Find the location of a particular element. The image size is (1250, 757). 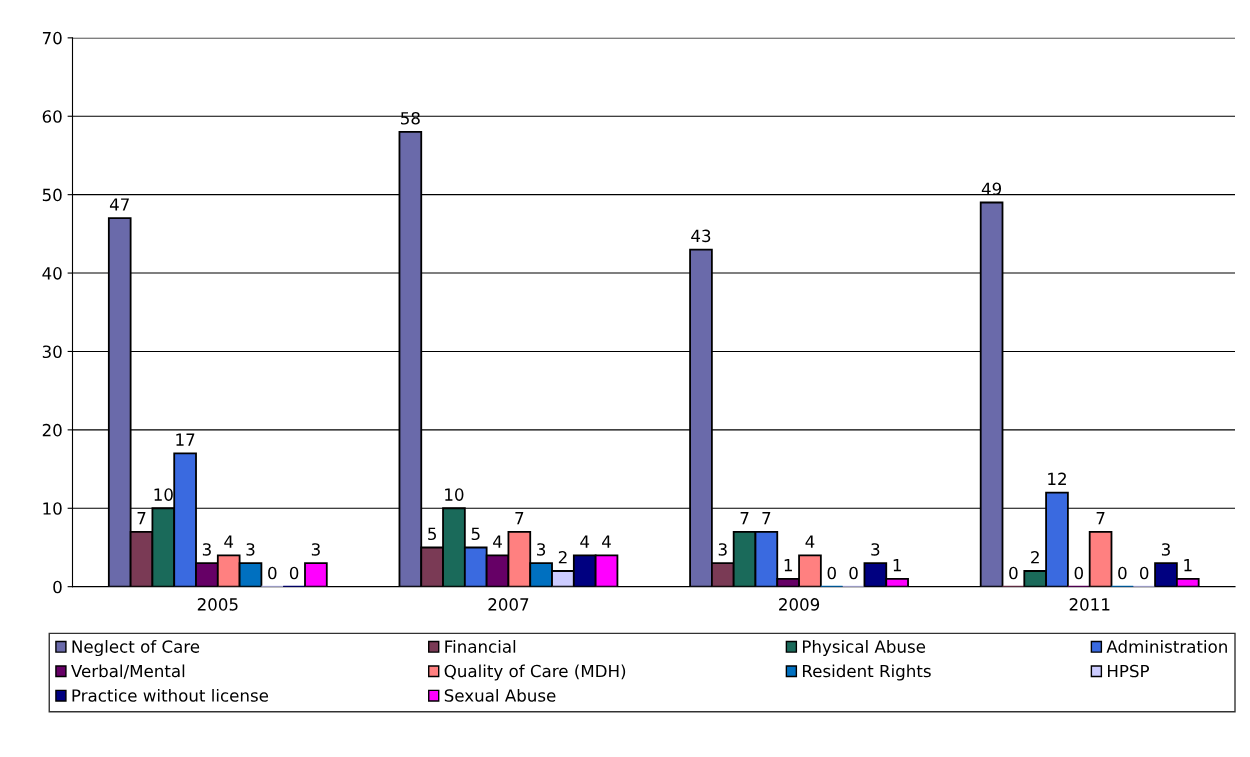

y-tick-label: 50 is located at coordinates (52, 195).